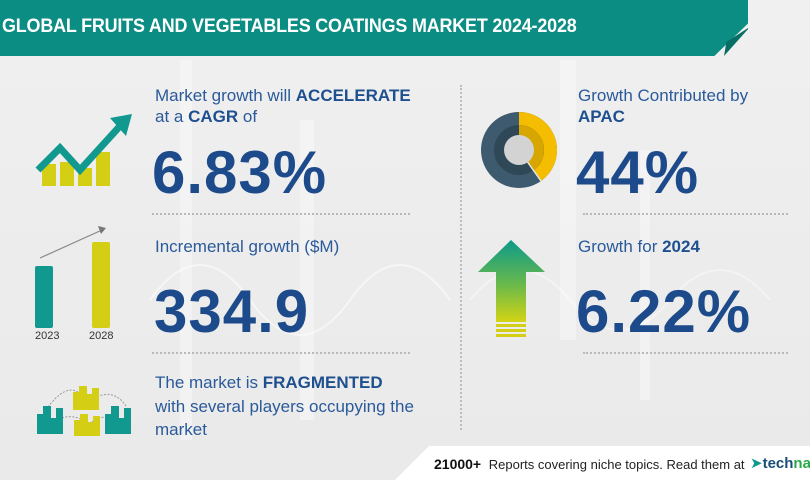 The image size is (810, 480). I want to click on incremental-label: Incremental growth ($M), so click(247, 246).